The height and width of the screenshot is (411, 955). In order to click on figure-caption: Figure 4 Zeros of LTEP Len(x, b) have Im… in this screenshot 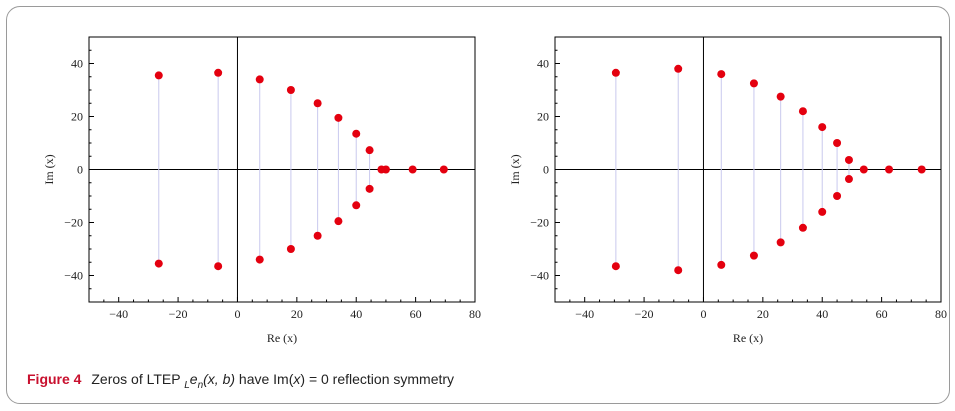, I will do `click(477, 381)`.